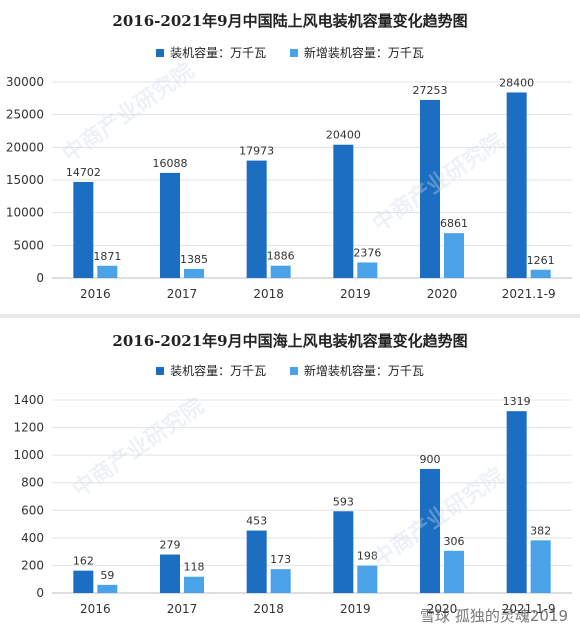 The width and height of the screenshot is (580, 628). Describe the element at coordinates (516, 82) in the screenshot. I see `data-label: 28400` at that location.